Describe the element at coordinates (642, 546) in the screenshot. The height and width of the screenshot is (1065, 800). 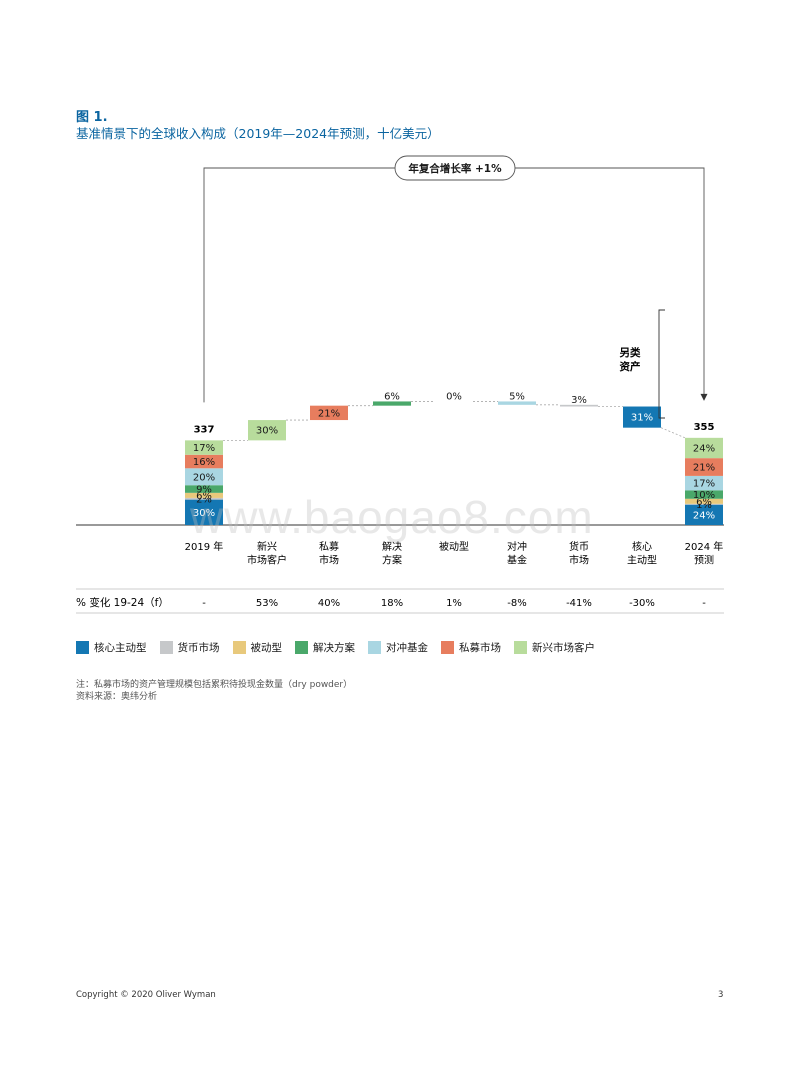
I see `category-label: 核心` at that location.